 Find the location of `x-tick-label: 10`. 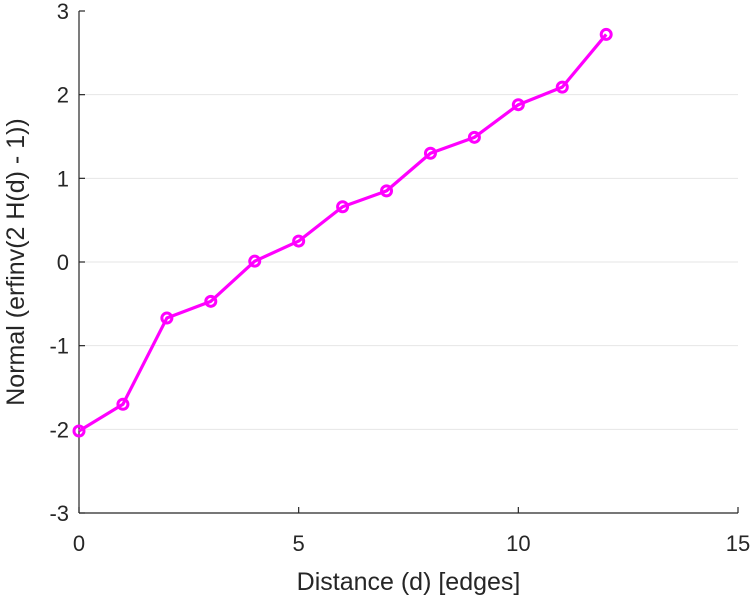

x-tick-label: 10 is located at coordinates (518, 543).